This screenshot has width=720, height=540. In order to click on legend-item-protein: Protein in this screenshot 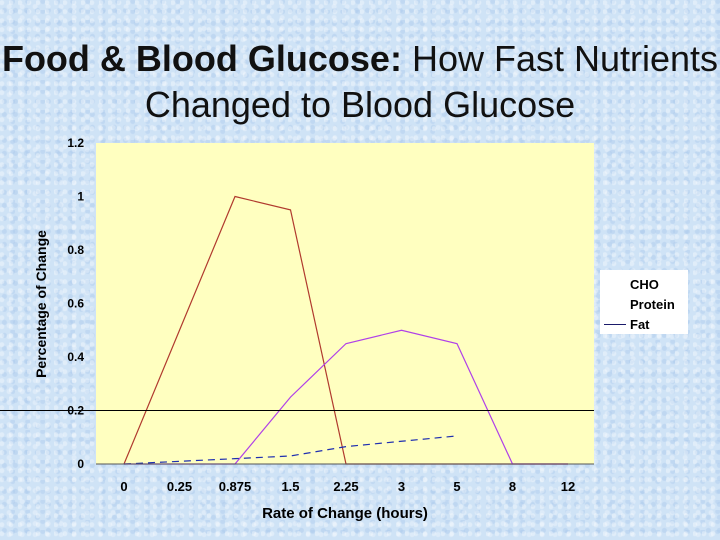, I will do `click(644, 304)`.